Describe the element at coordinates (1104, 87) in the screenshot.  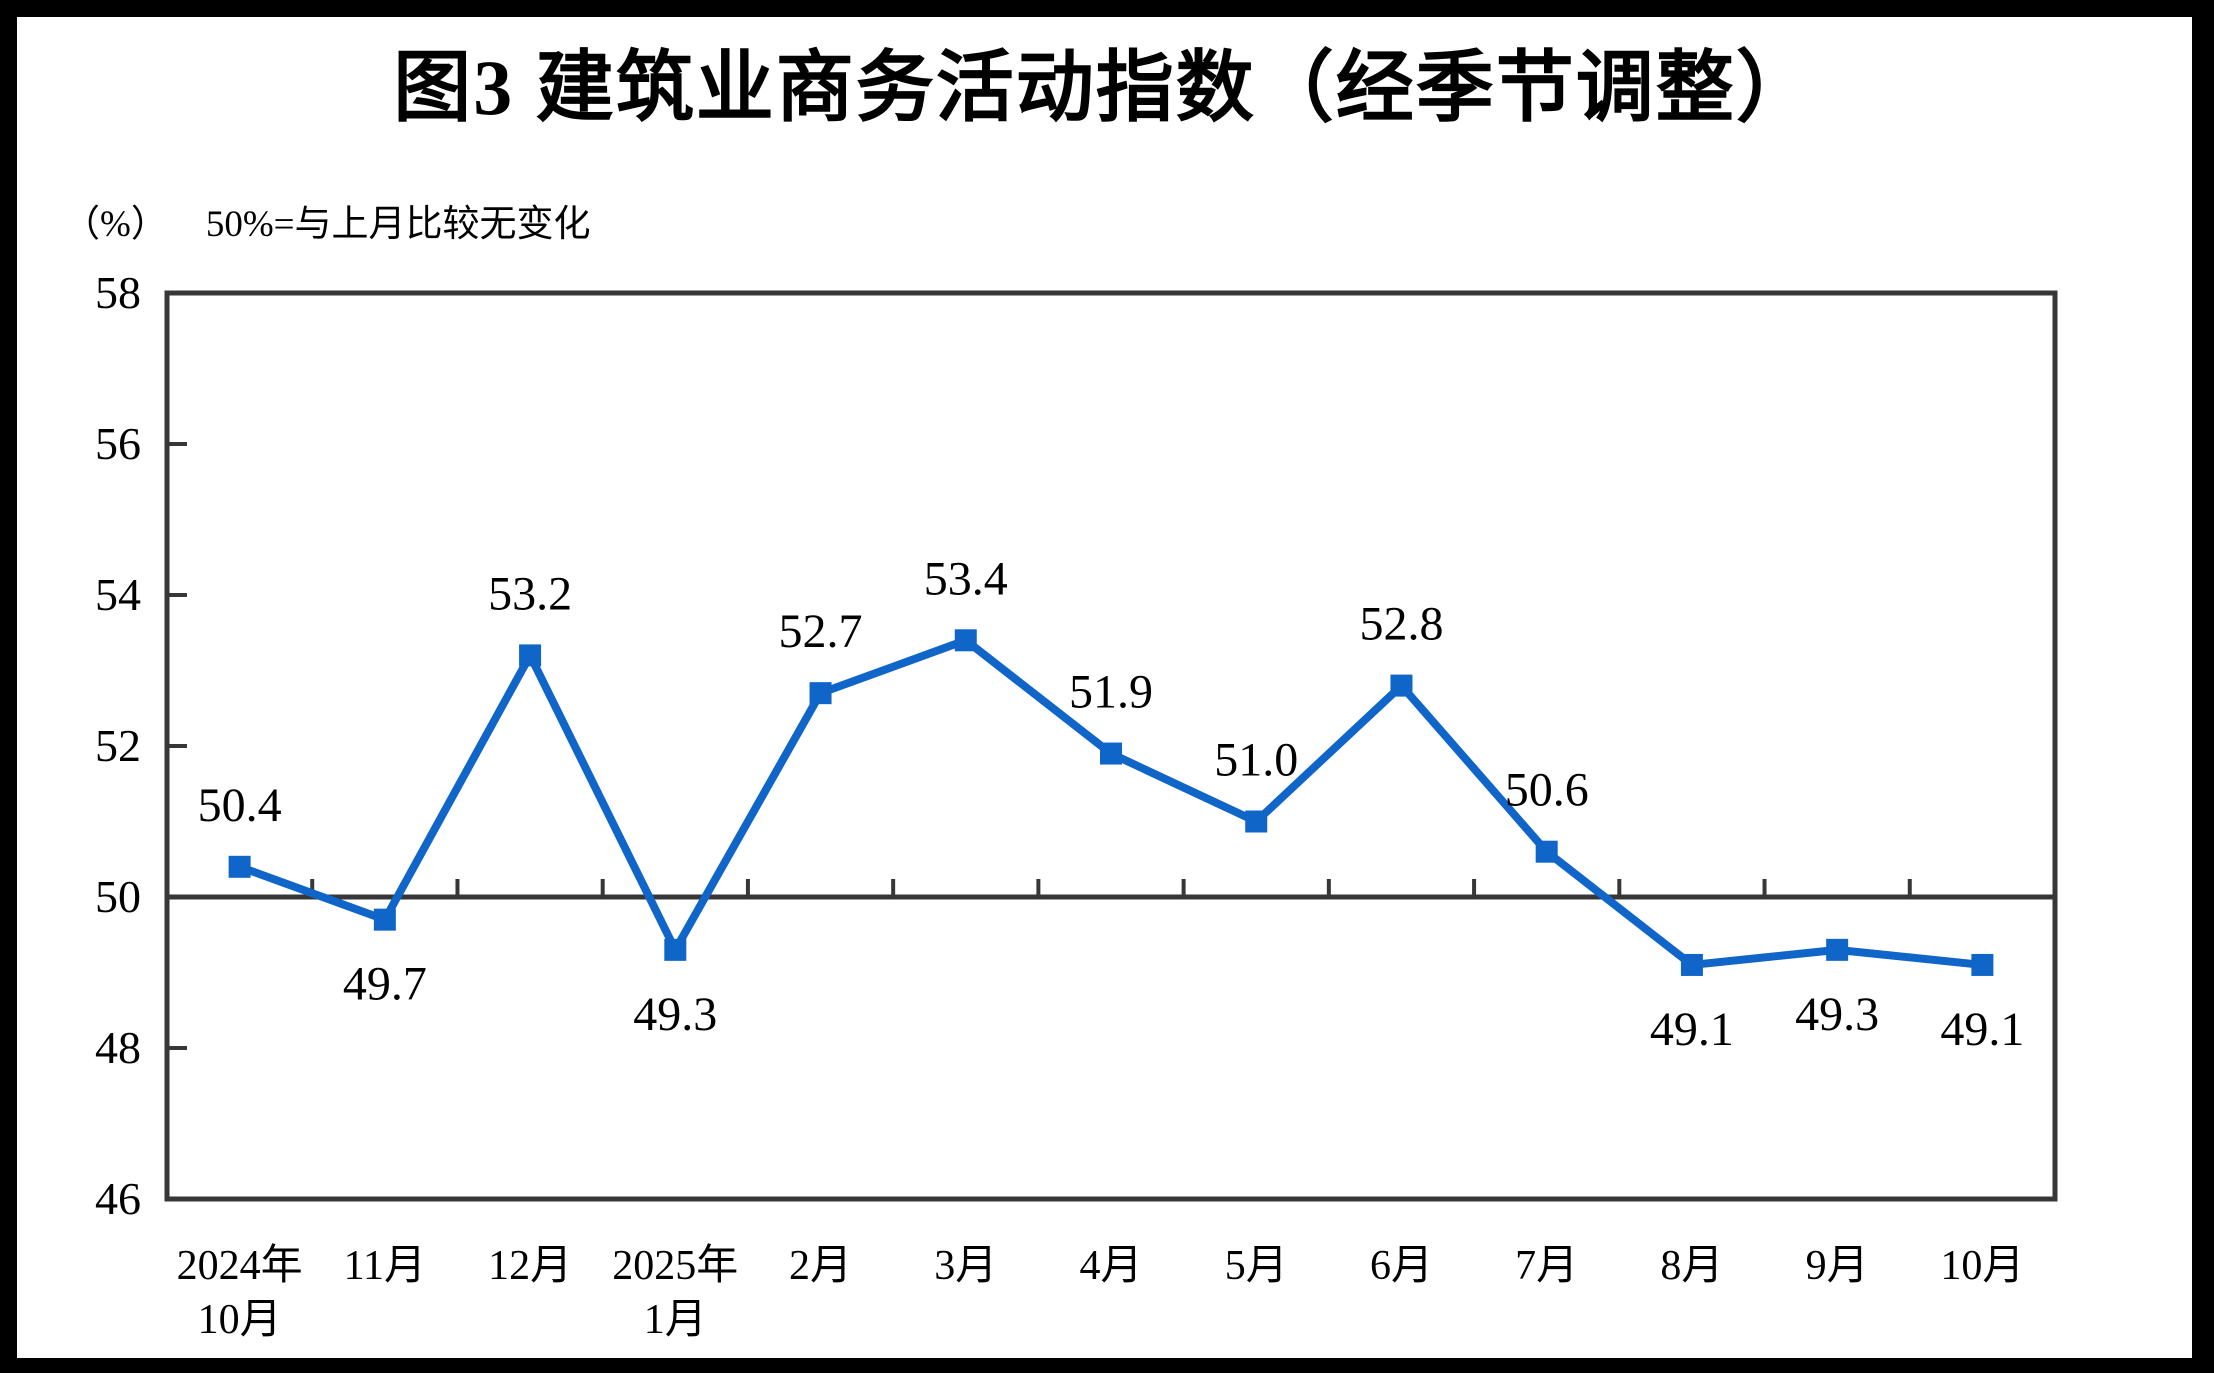
I see `chart-title: 图3 建筑业商务活动指数（经季节调整）` at that location.